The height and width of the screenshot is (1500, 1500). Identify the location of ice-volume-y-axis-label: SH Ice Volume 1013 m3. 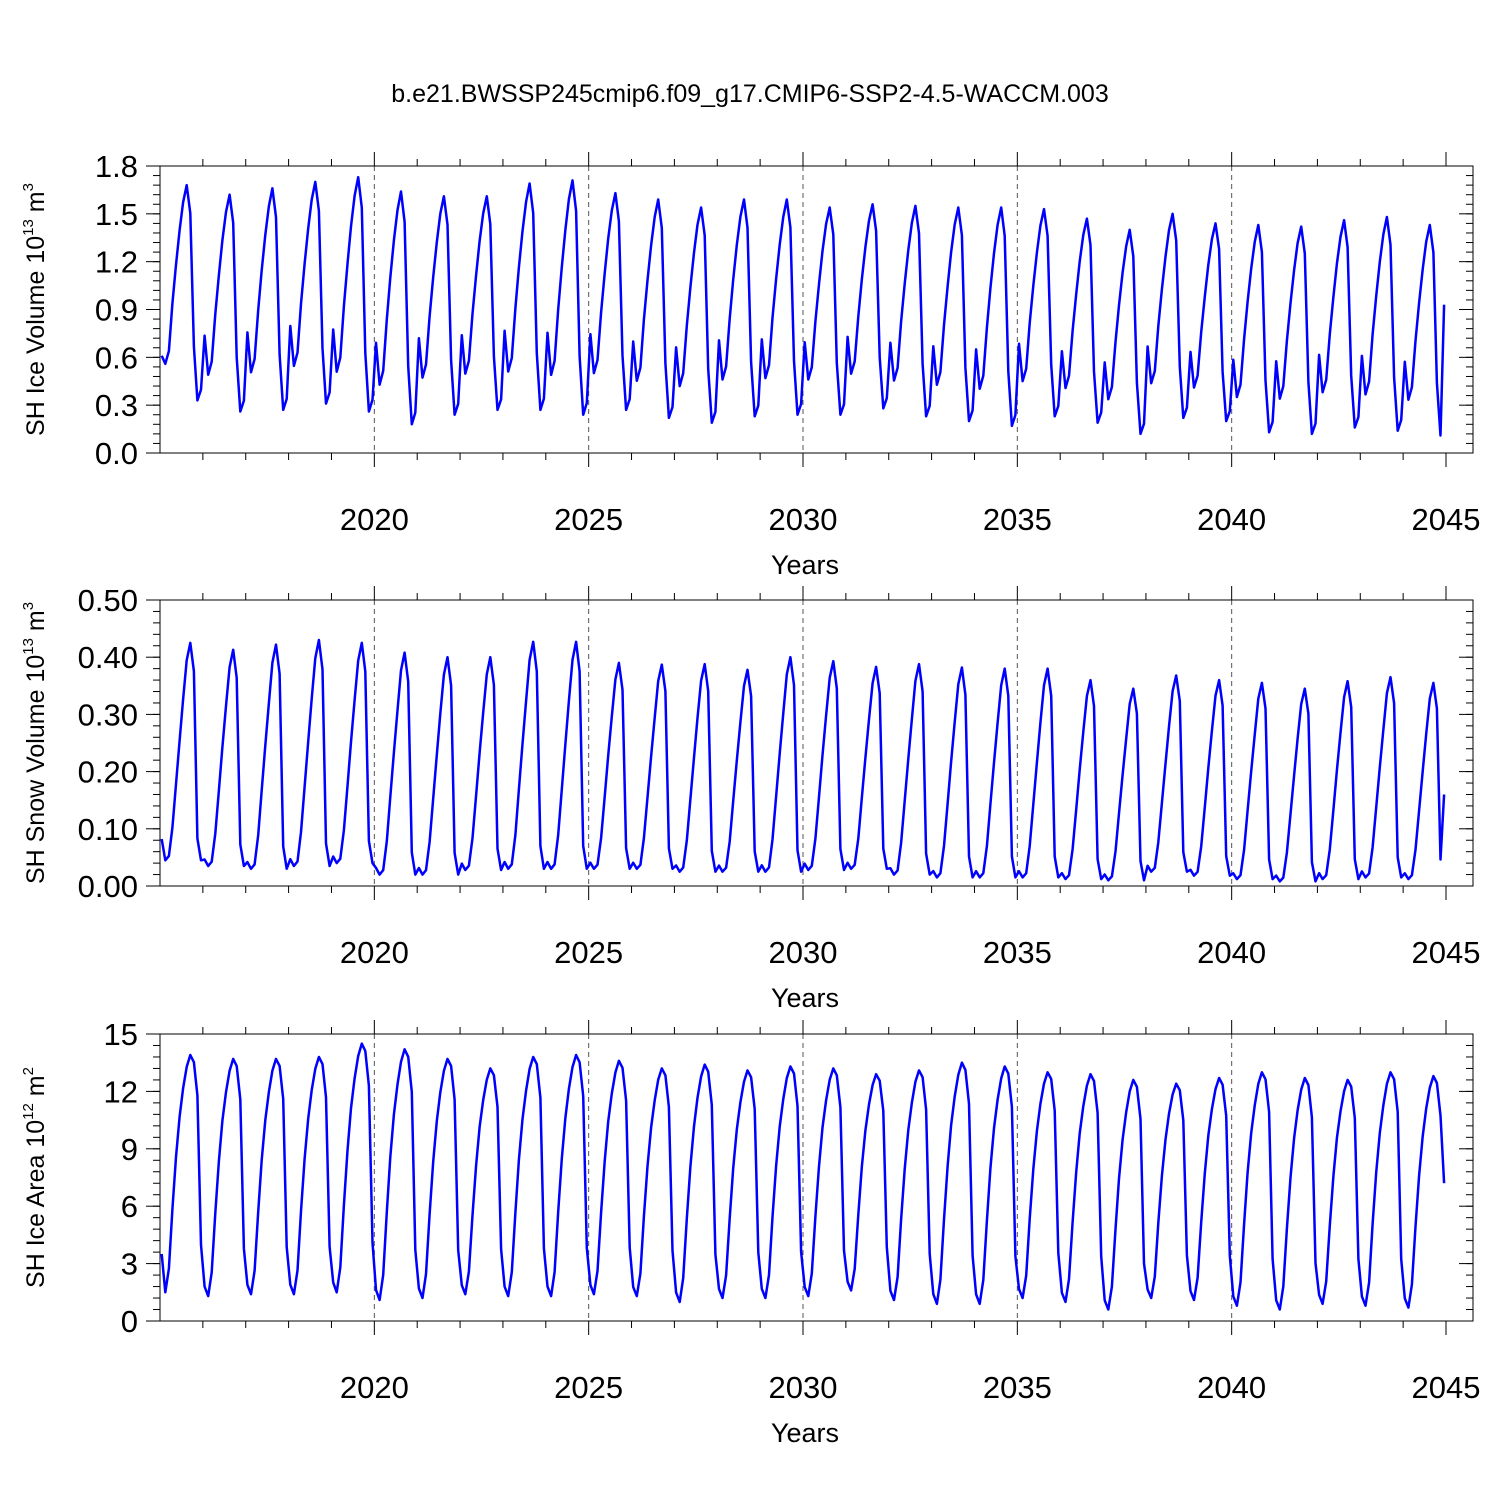
(35, 309).